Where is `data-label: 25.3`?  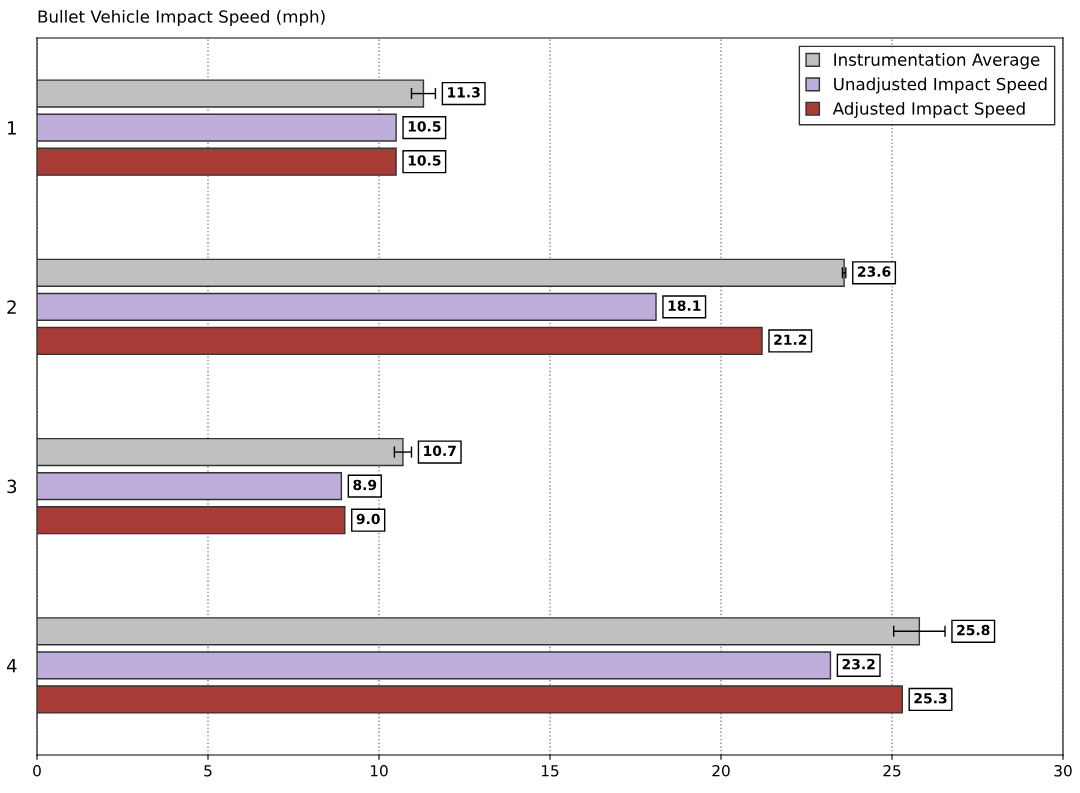
data-label: 25.3 is located at coordinates (930, 698).